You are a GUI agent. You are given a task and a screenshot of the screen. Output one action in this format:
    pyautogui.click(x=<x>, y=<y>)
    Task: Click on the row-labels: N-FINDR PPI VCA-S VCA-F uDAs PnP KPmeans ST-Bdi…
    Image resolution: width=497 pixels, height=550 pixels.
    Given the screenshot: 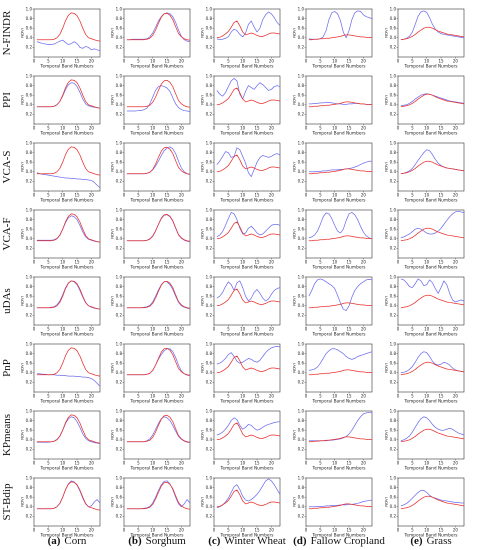 What is the action you would take?
    pyautogui.click(x=7, y=265)
    